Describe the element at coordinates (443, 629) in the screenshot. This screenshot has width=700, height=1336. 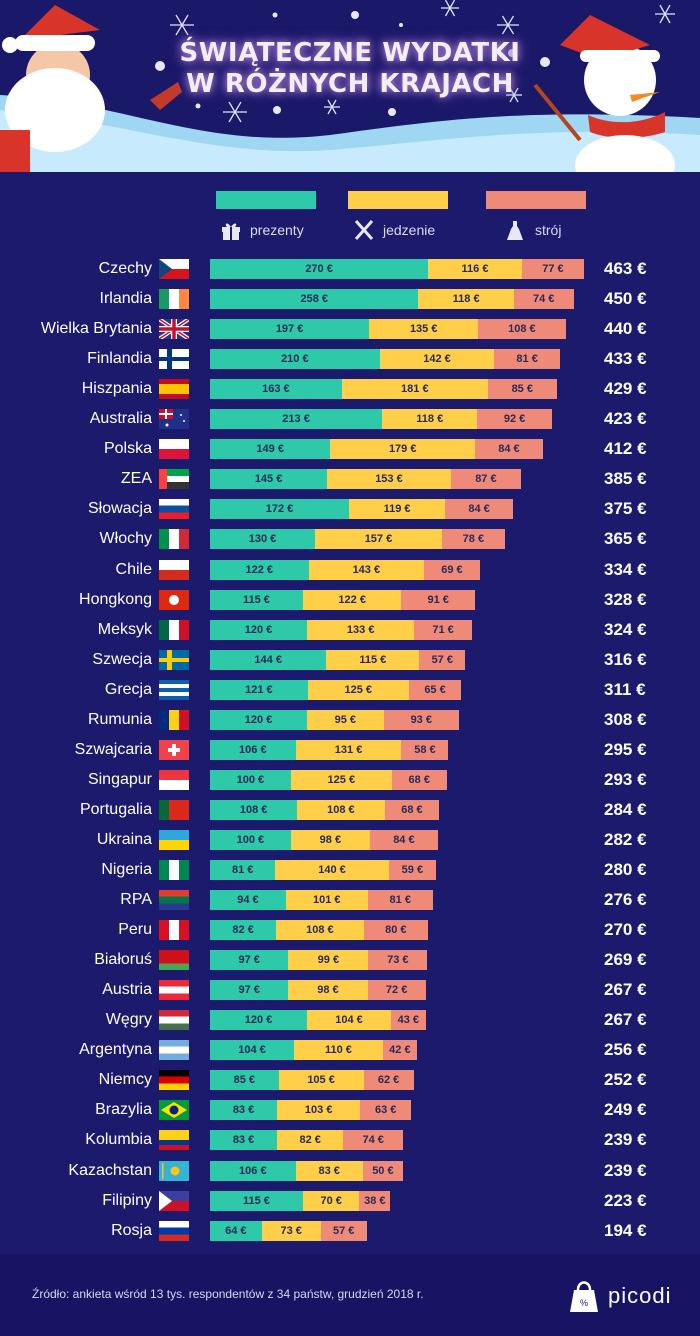
I see `bar-segment-stroj: 71 €` at that location.